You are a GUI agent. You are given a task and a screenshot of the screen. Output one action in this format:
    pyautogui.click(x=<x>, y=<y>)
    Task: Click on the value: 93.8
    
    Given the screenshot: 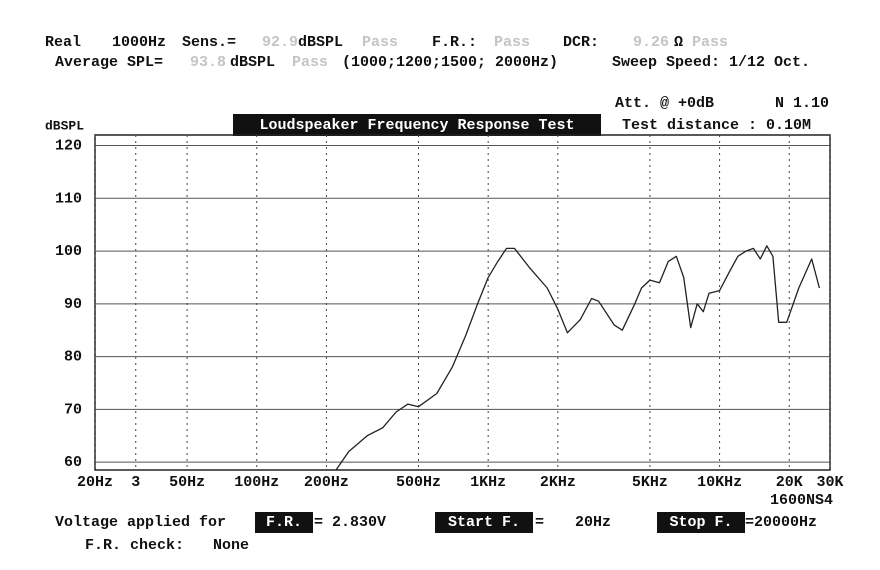 What is the action you would take?
    pyautogui.click(x=208, y=62)
    